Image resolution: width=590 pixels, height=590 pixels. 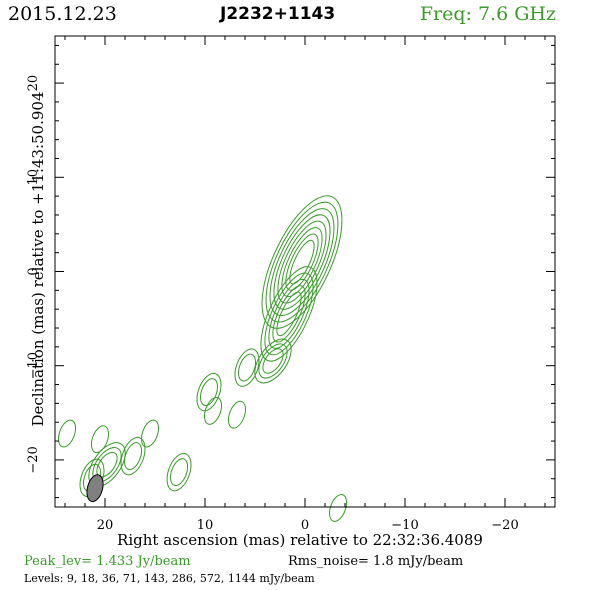 What do you see at coordinates (305, 525) in the screenshot?
I see `x-tick-label: 0` at bounding box center [305, 525].